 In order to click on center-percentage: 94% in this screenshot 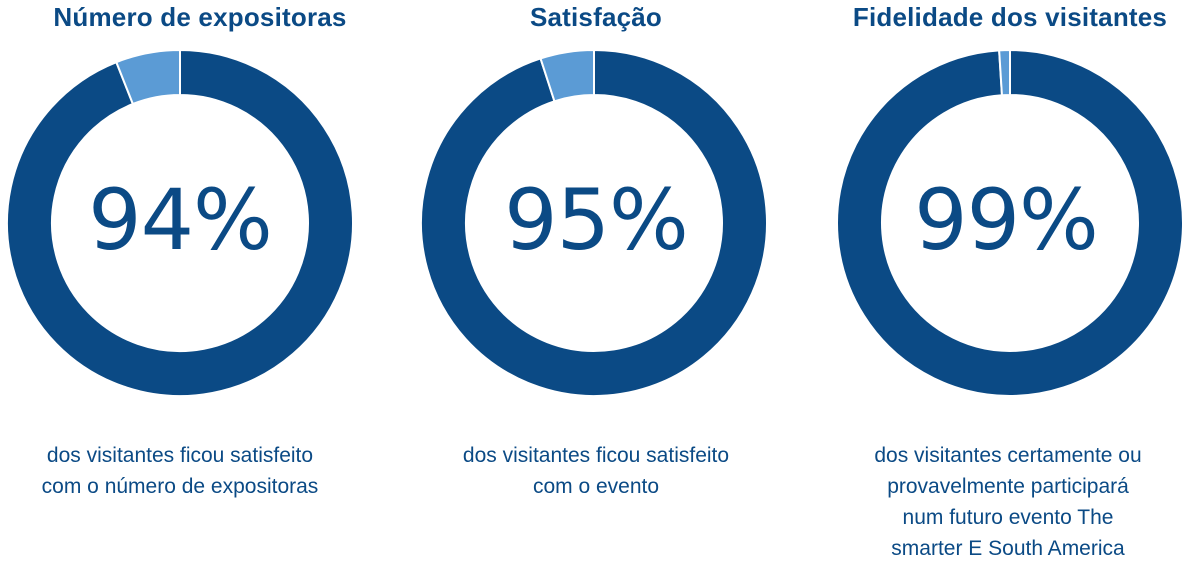, I will do `click(180, 220)`.